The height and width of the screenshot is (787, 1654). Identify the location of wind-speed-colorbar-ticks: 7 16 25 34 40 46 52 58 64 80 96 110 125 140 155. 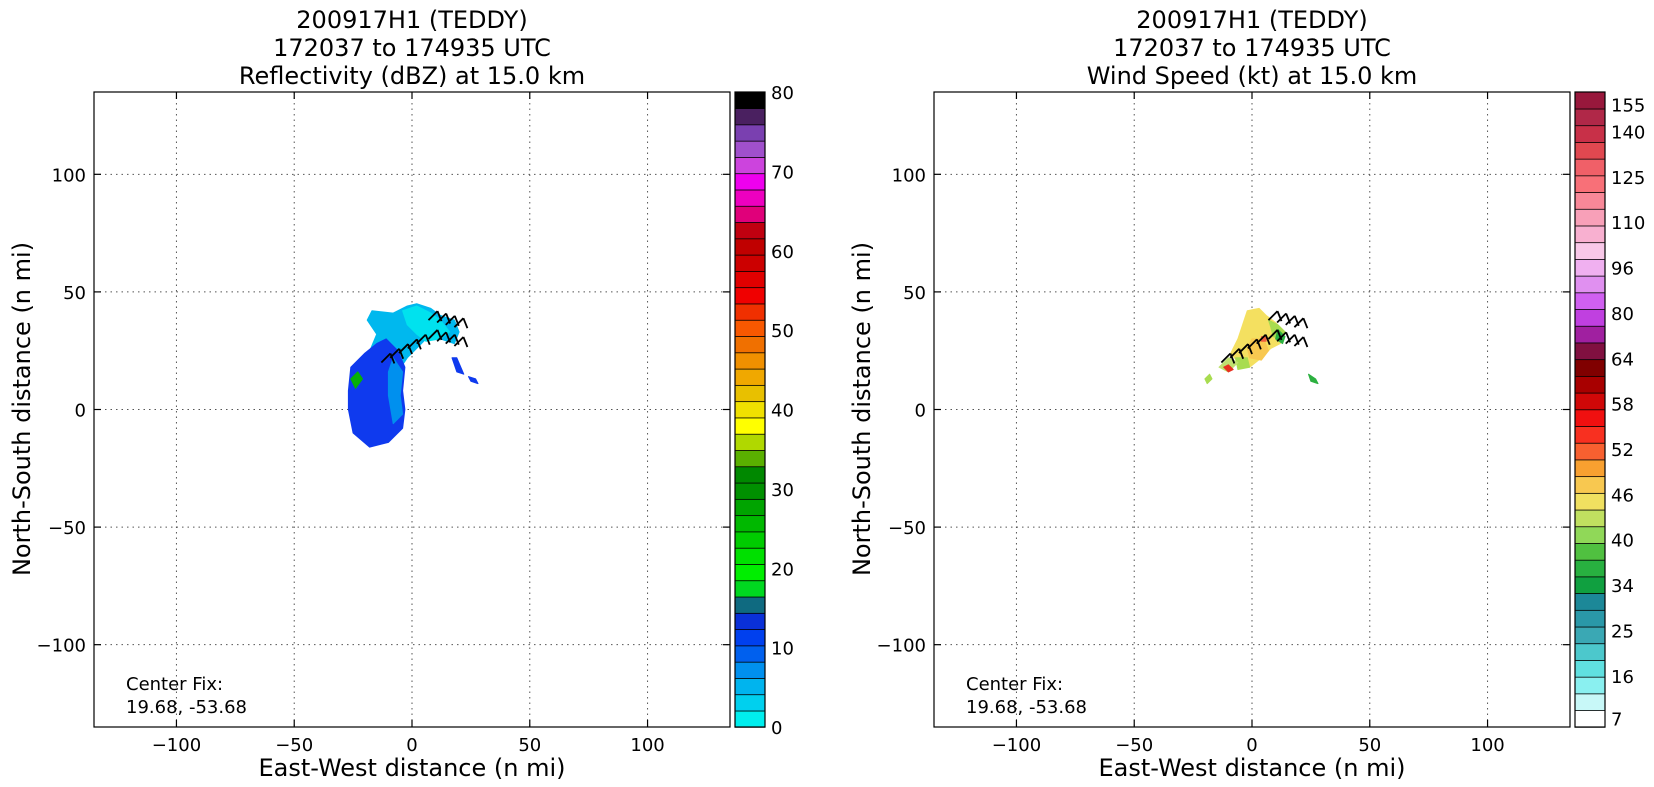
(1628, 412).